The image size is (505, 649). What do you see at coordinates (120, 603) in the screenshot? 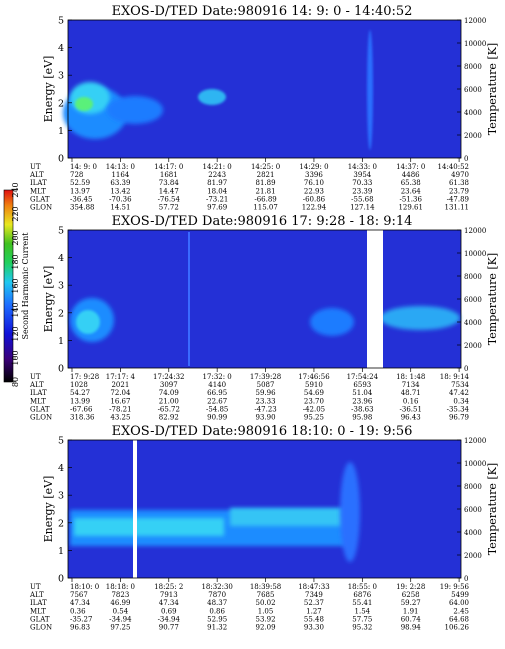
I see `ephem-value: 46.99` at bounding box center [120, 603].